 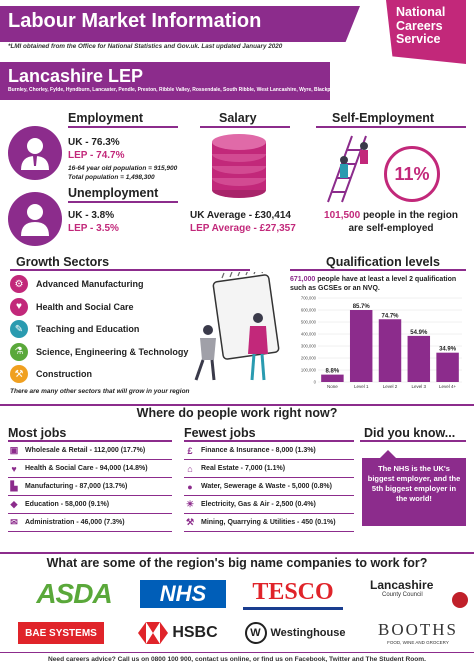 I want to click on water-drop-icon: ●, so click(x=190, y=486).